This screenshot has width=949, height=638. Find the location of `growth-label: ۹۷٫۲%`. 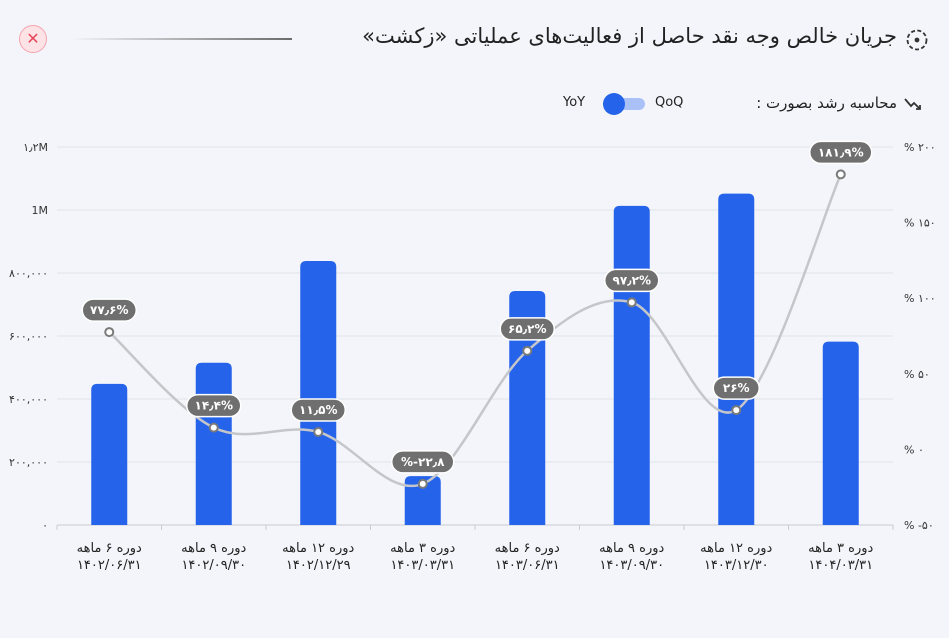

growth-label: ۹۷٫۲% is located at coordinates (632, 280).